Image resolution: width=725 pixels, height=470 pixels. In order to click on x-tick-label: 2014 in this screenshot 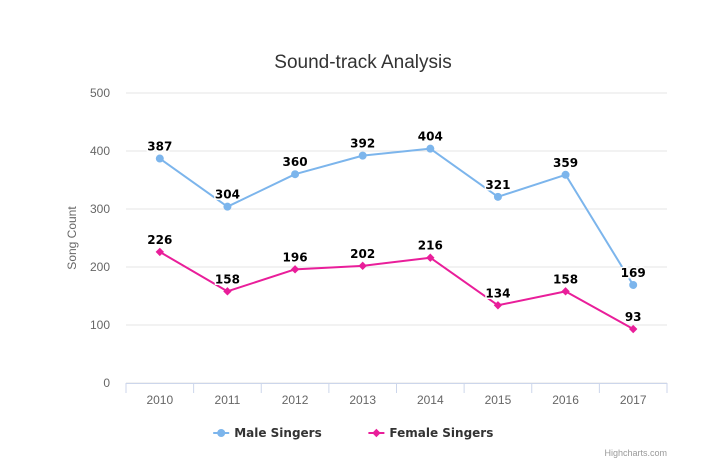, I will do `click(430, 400)`.